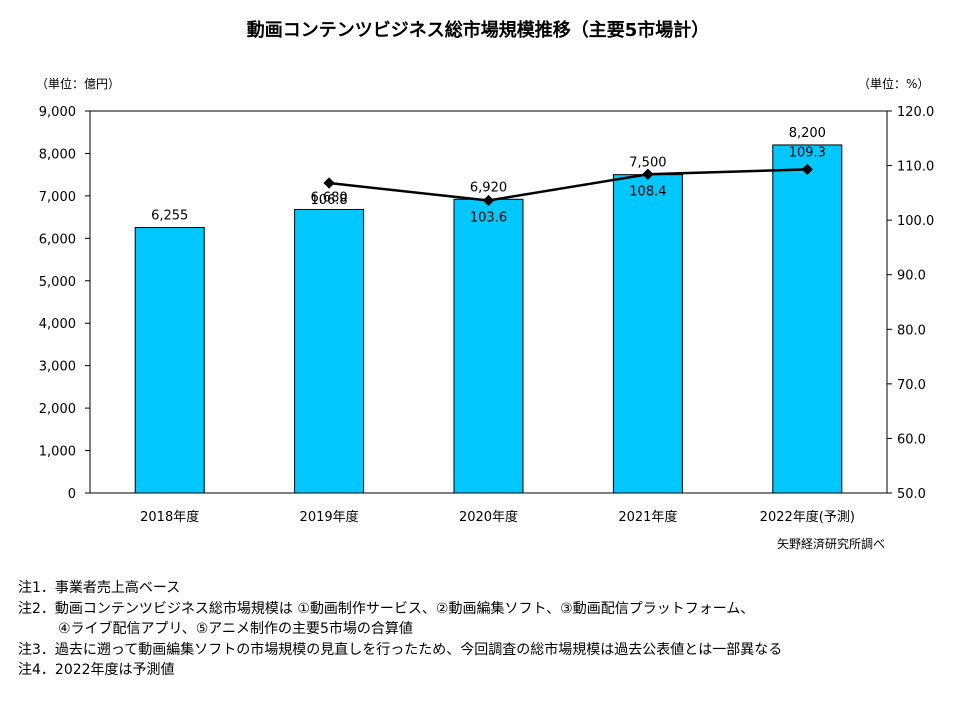 The width and height of the screenshot is (956, 711). Describe the element at coordinates (96, 670) in the screenshot. I see `note-4: 注4．2022年度は予測値` at that location.